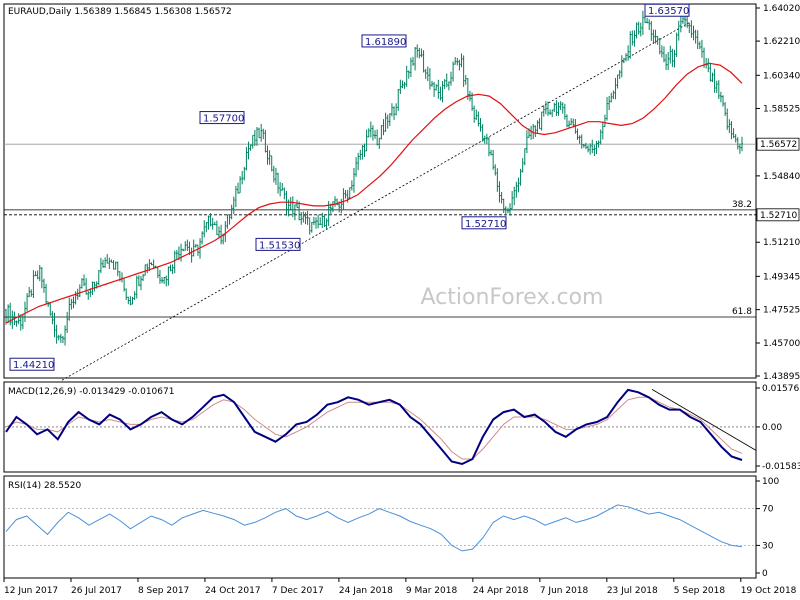 The image size is (800, 600). Describe the element at coordinates (769, 591) in the screenshot. I see `time-tick-label: 19 Oct 2018` at that location.